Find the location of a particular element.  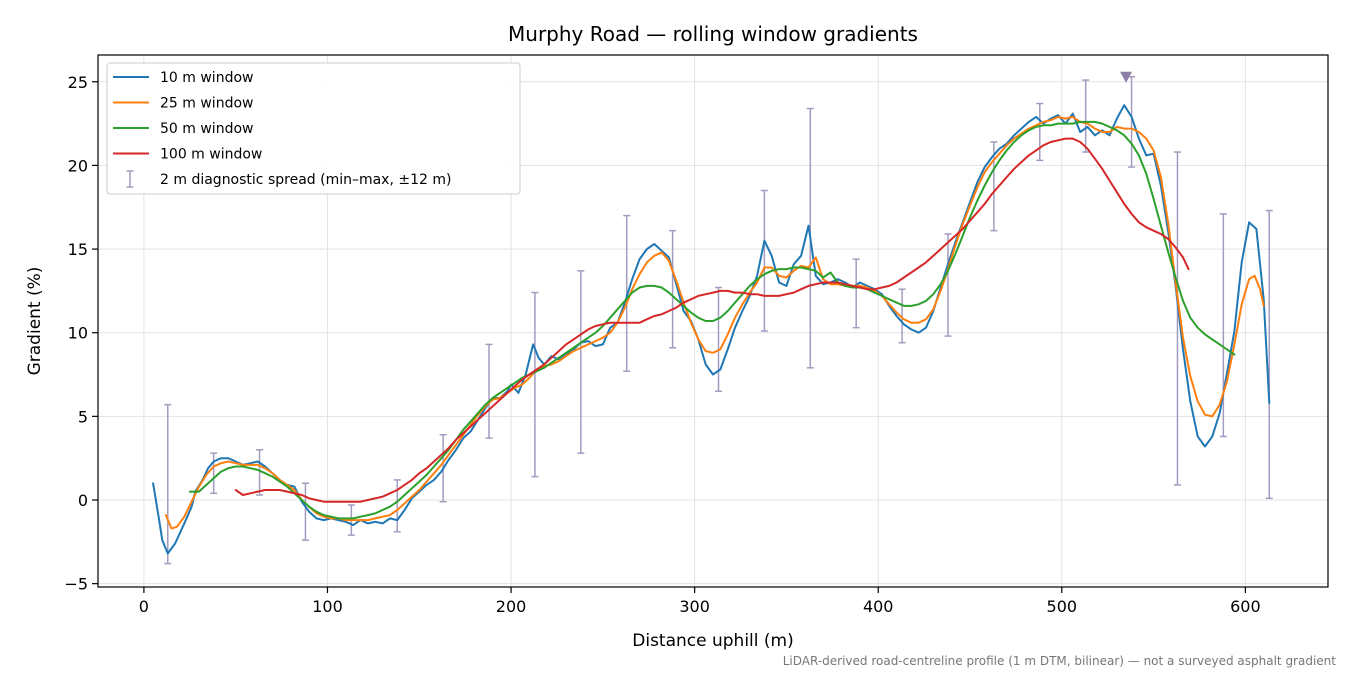

y-tick-label: 20 is located at coordinates (78, 165).